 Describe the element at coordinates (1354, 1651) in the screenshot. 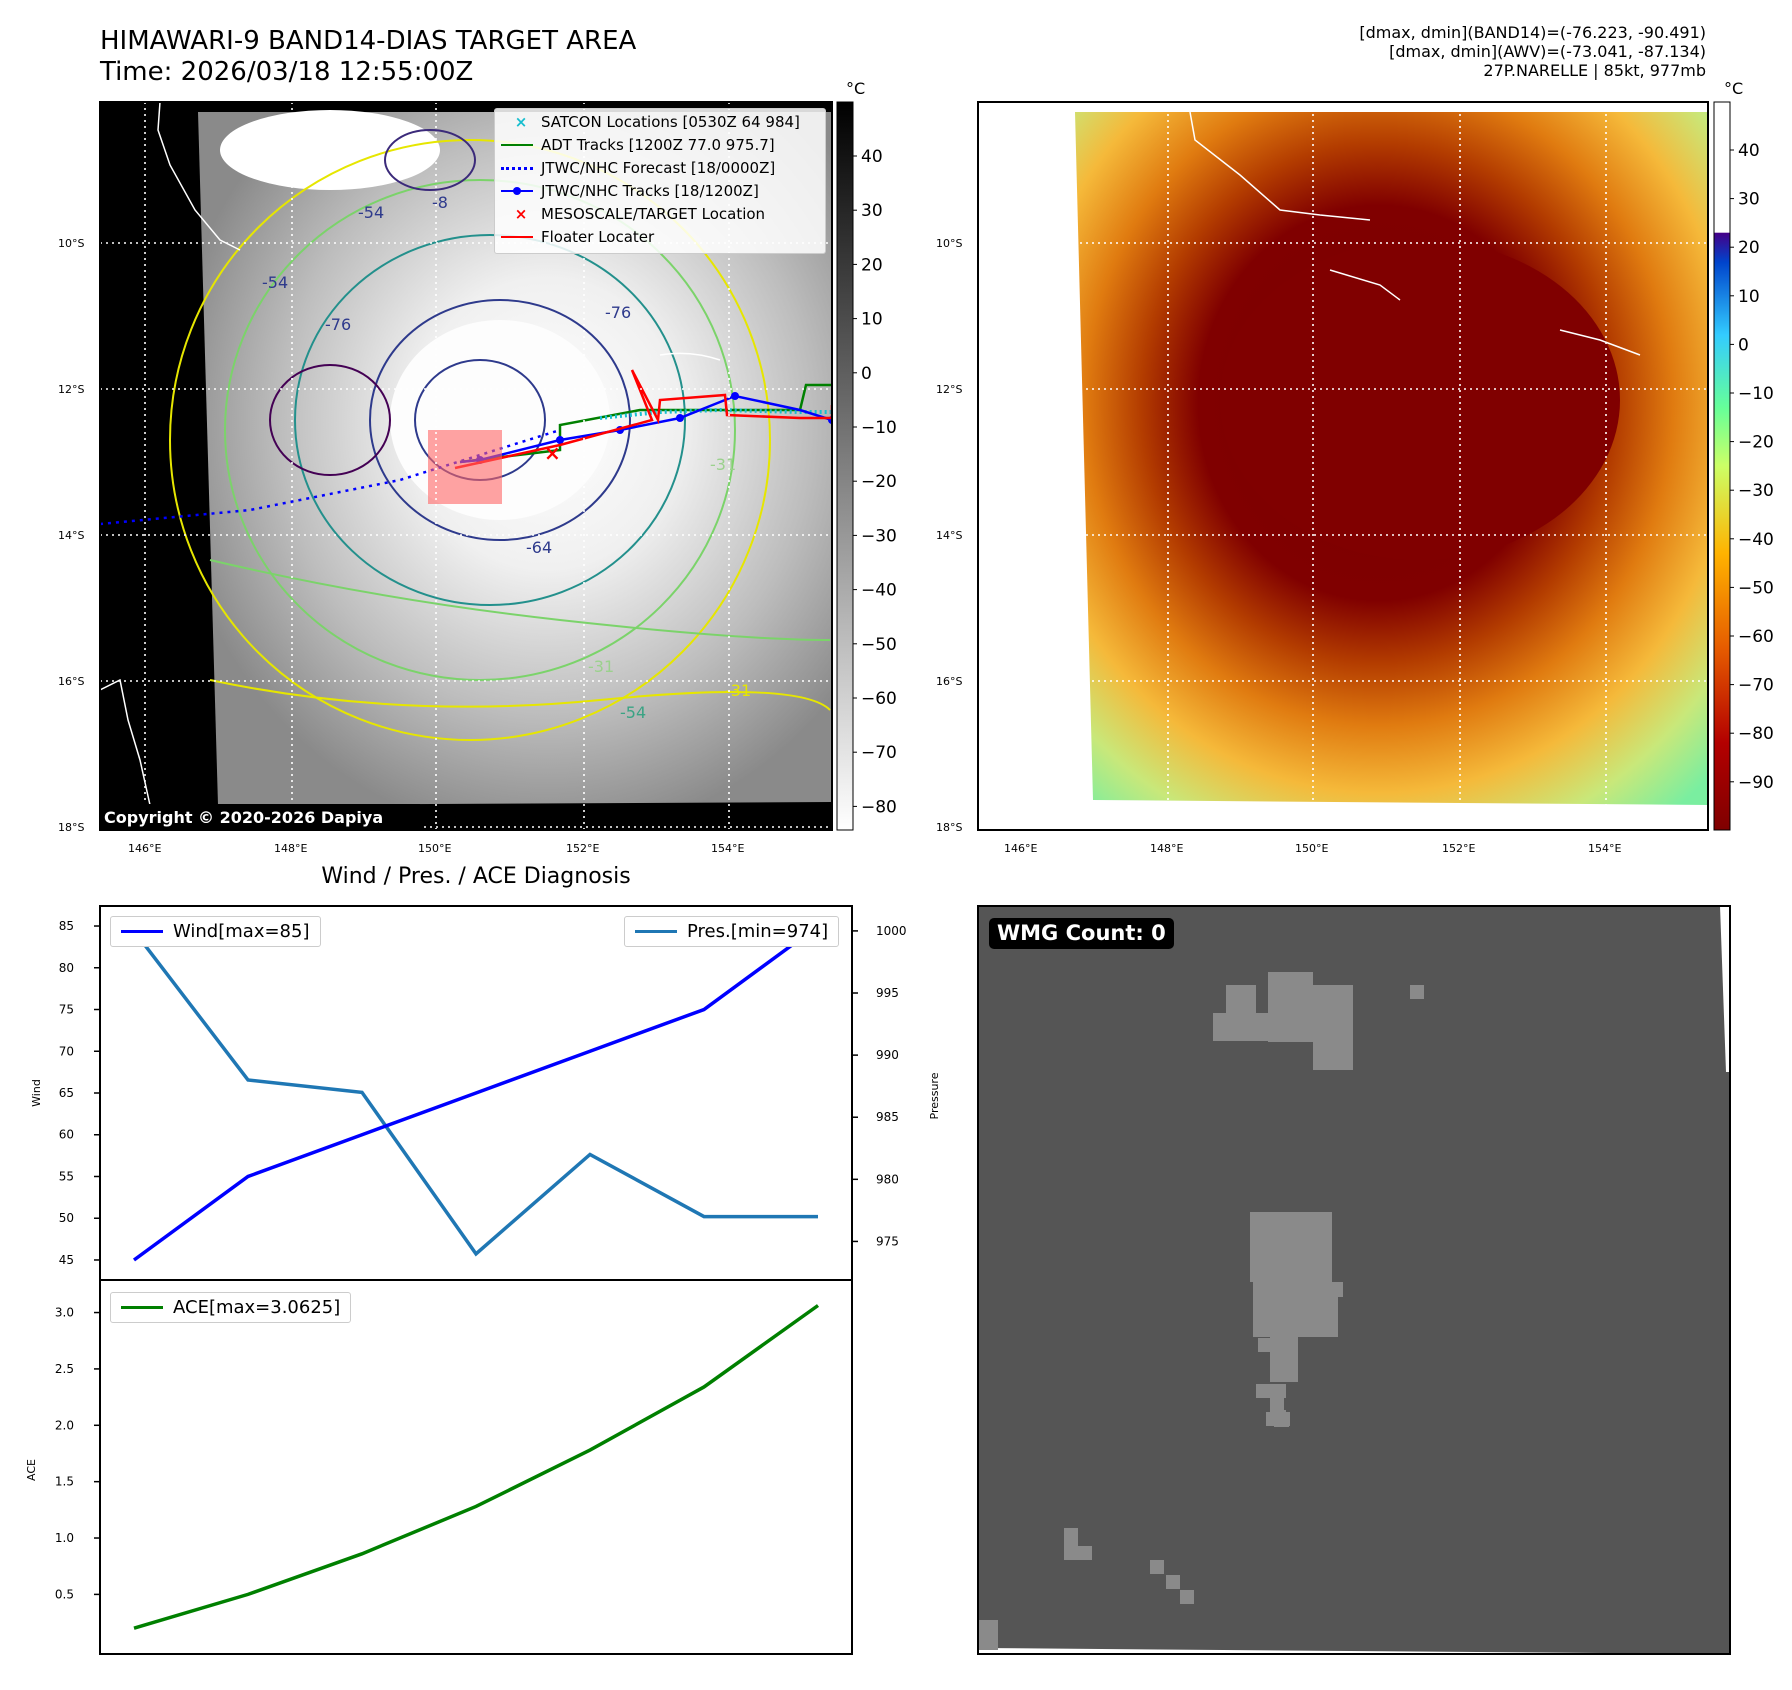

I see `wmg-bottom-white` at that location.